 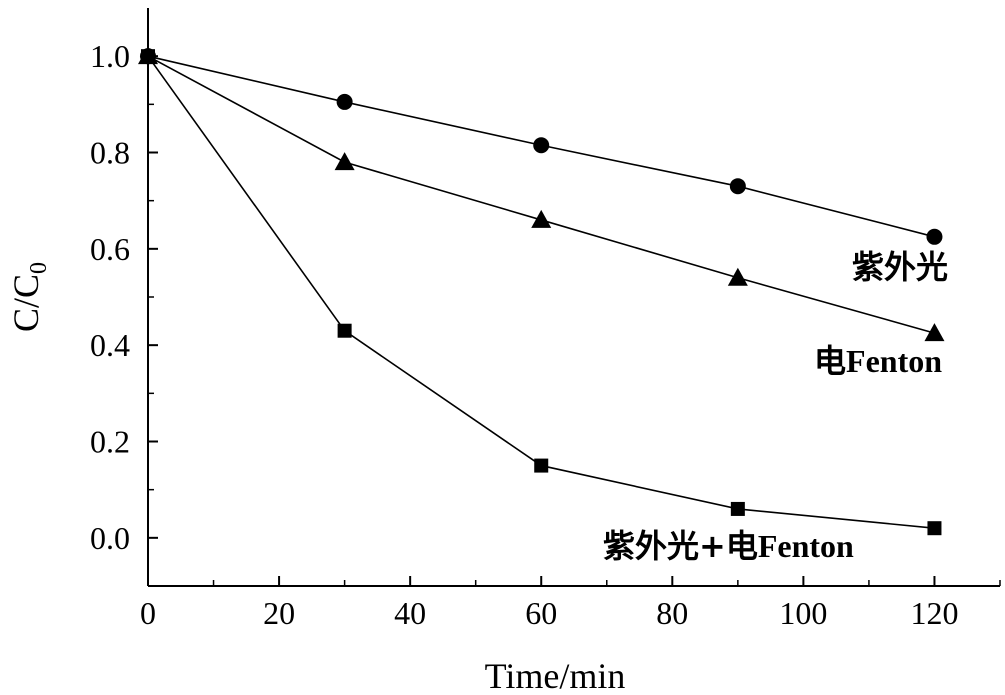 I want to click on x-tick-label: 100, so click(x=803, y=613).